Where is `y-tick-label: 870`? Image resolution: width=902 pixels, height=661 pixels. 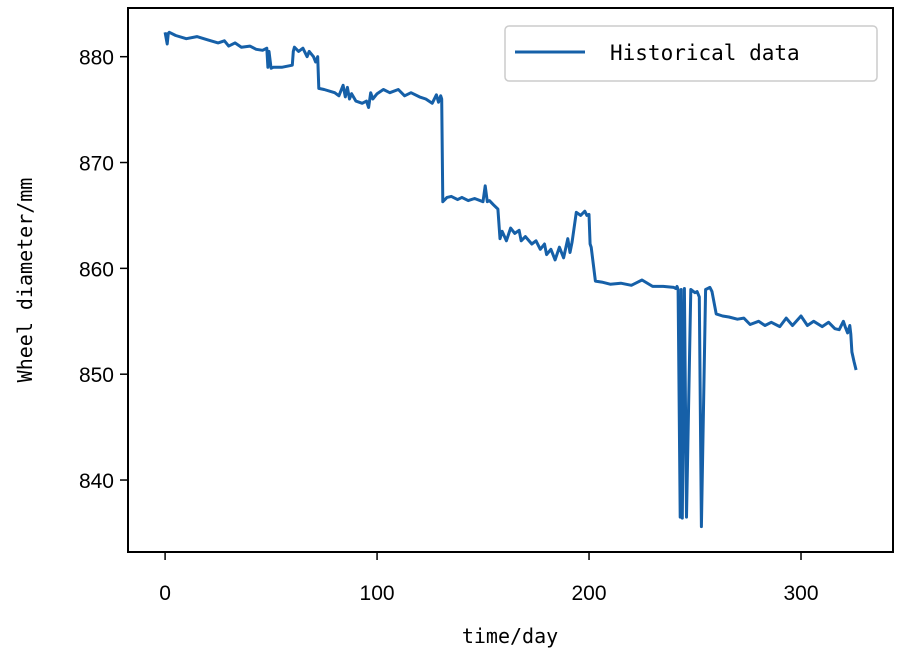 y-tick-label: 870 is located at coordinates (96, 164).